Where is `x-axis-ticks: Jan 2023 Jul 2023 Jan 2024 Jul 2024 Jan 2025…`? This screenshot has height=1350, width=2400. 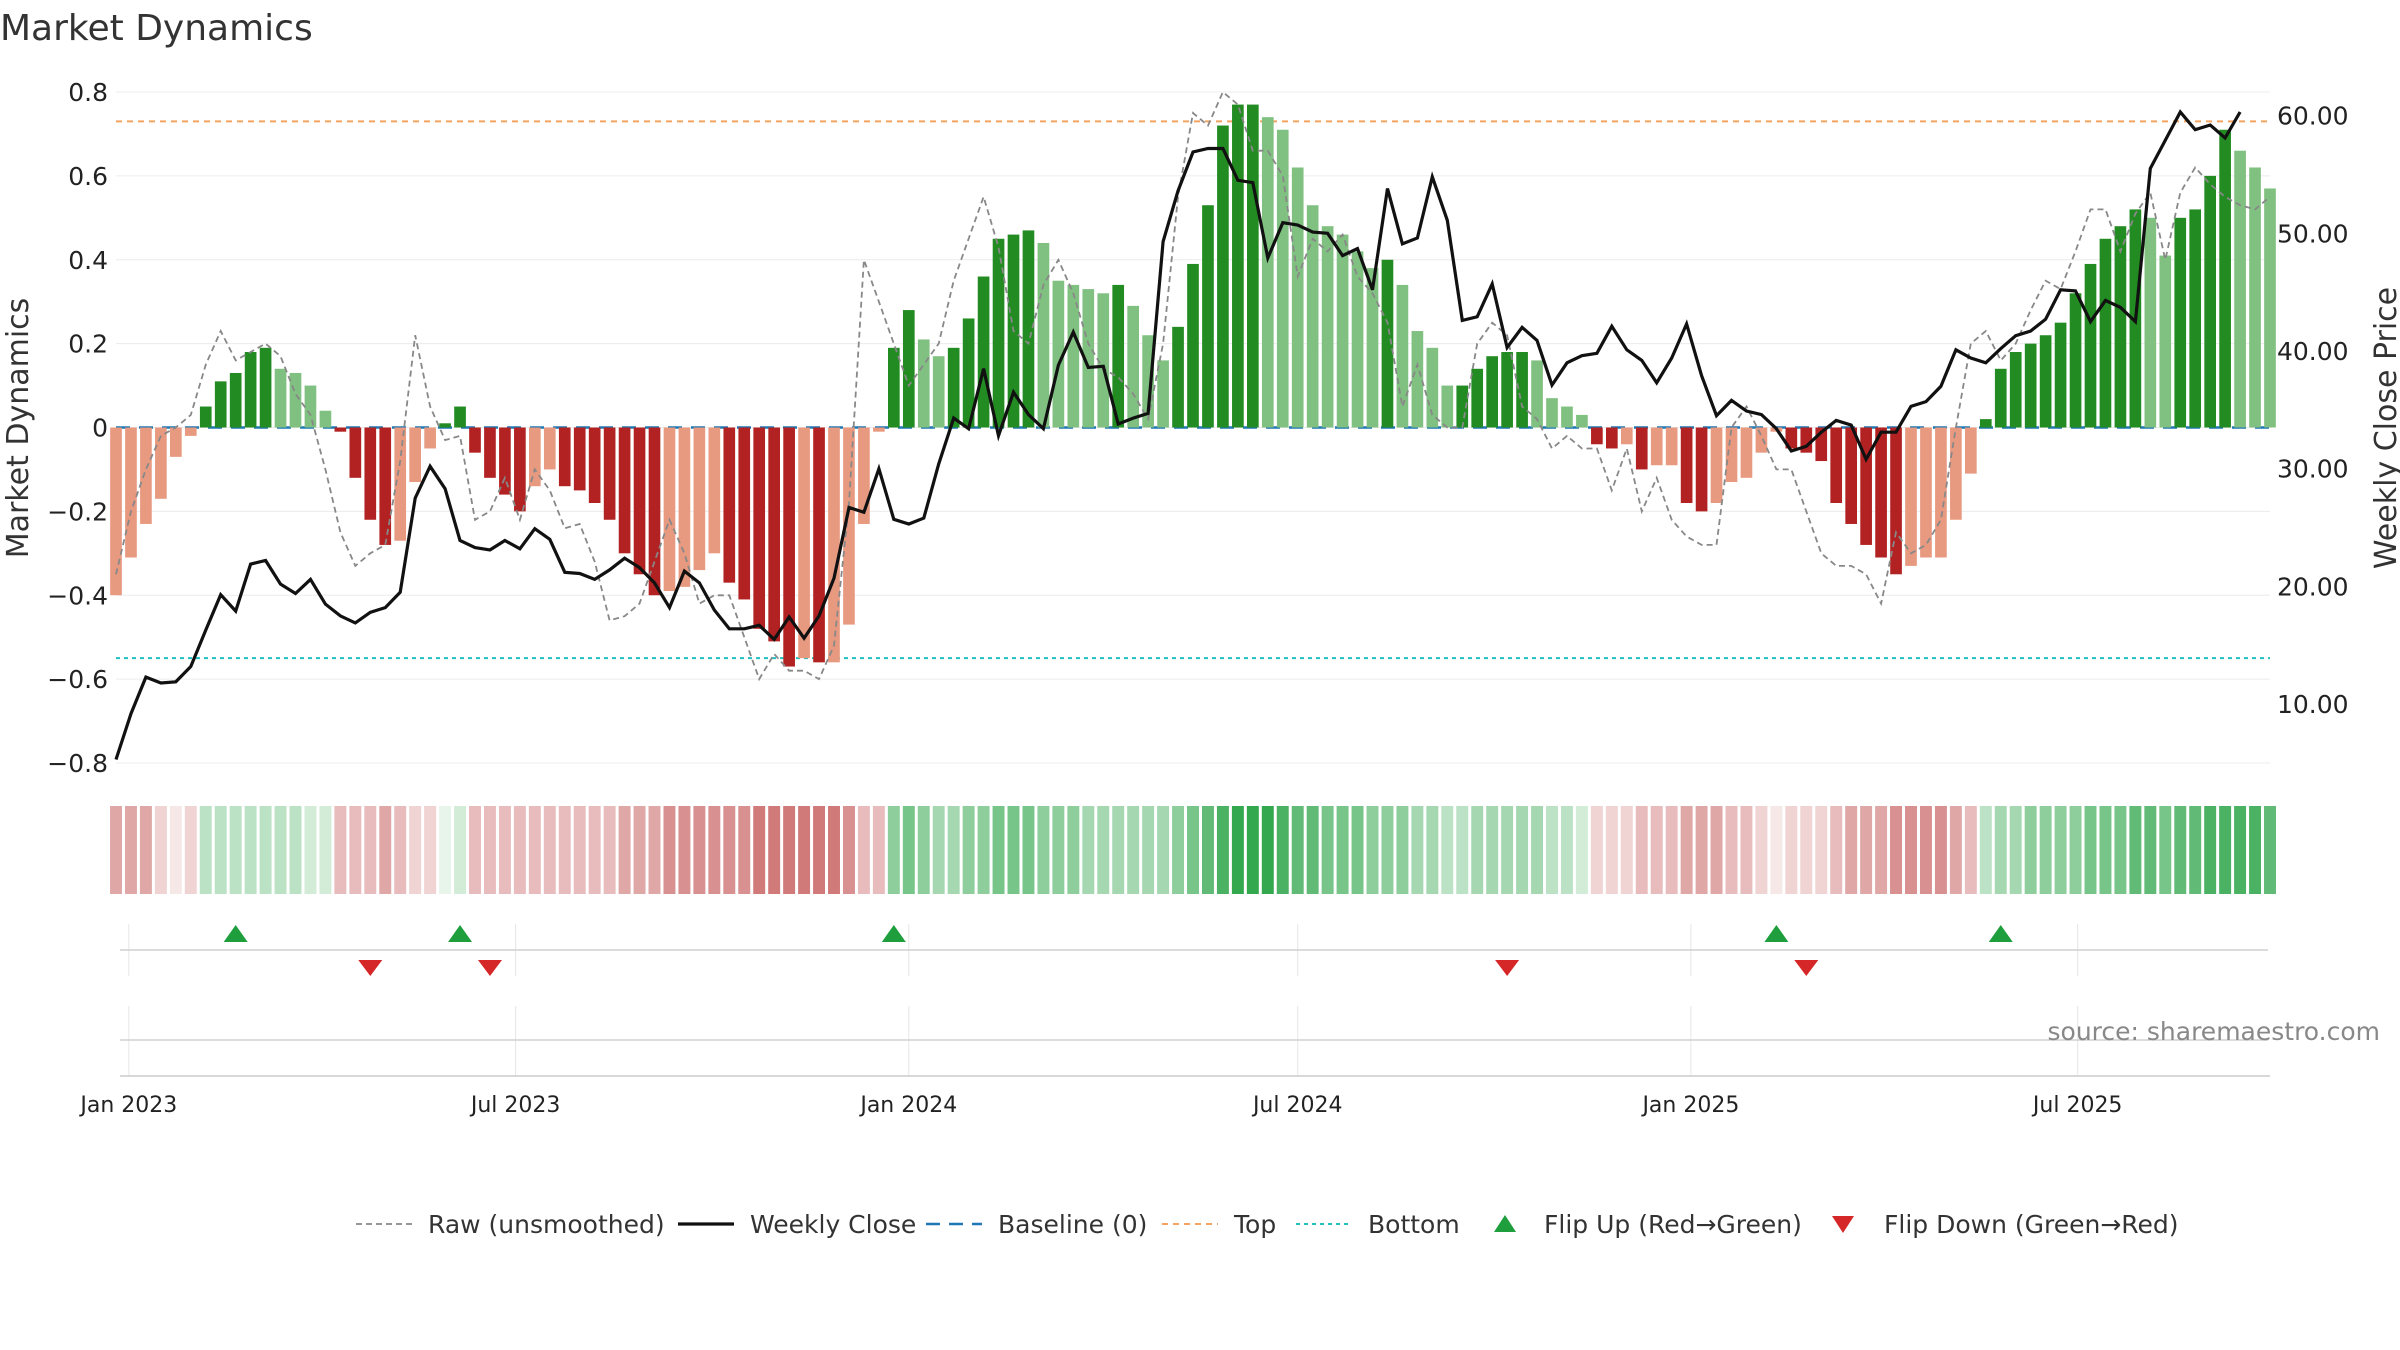 x-axis-ticks: Jan 2023 Jul 2023 Jan 2024 Jul 2024 Jan 2025… is located at coordinates (1100, 1105).